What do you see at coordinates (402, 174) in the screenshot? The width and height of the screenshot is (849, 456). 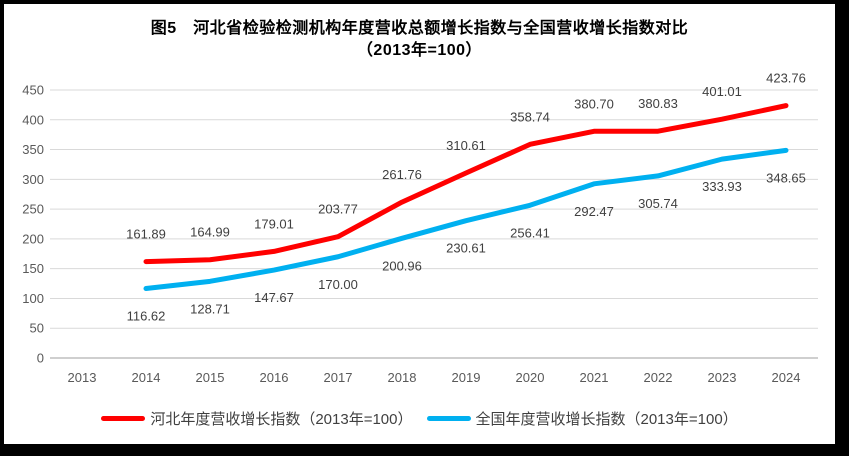 I see `data-label: 261.76` at bounding box center [402, 174].